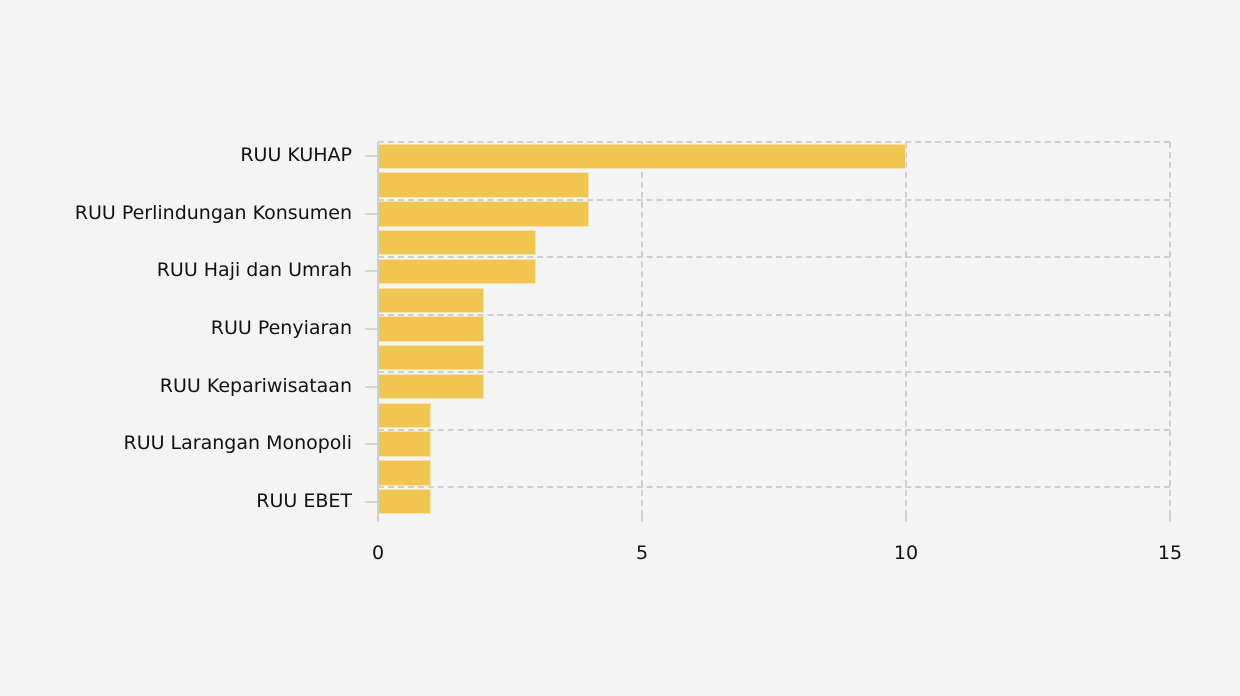  What do you see at coordinates (642, 553) in the screenshot?
I see `x-tick-label: 5` at bounding box center [642, 553].